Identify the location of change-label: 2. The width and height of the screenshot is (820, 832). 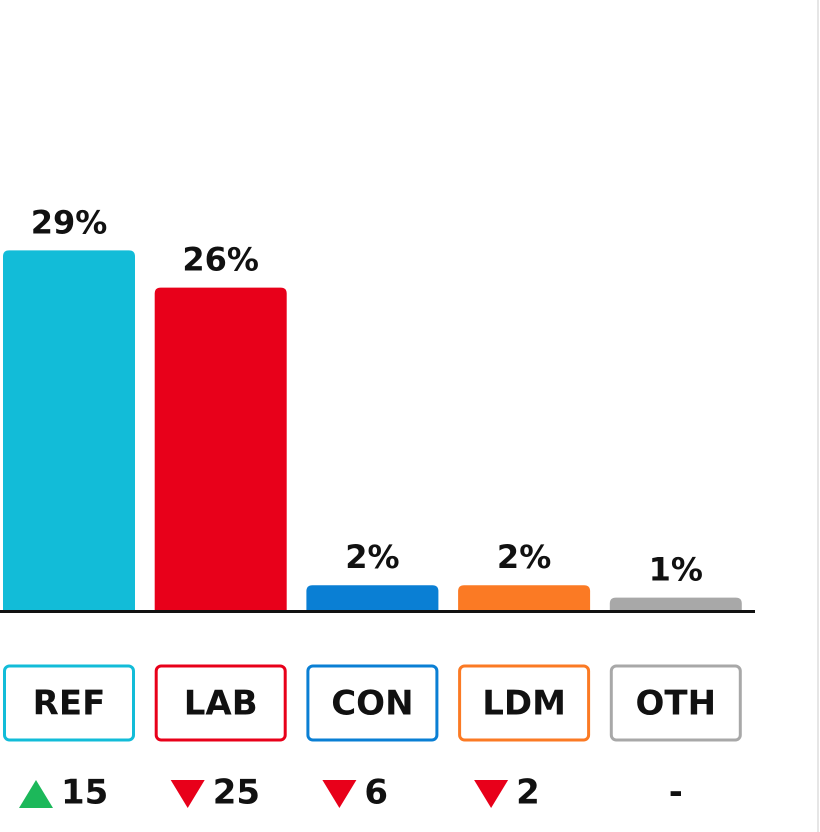
(528, 793).